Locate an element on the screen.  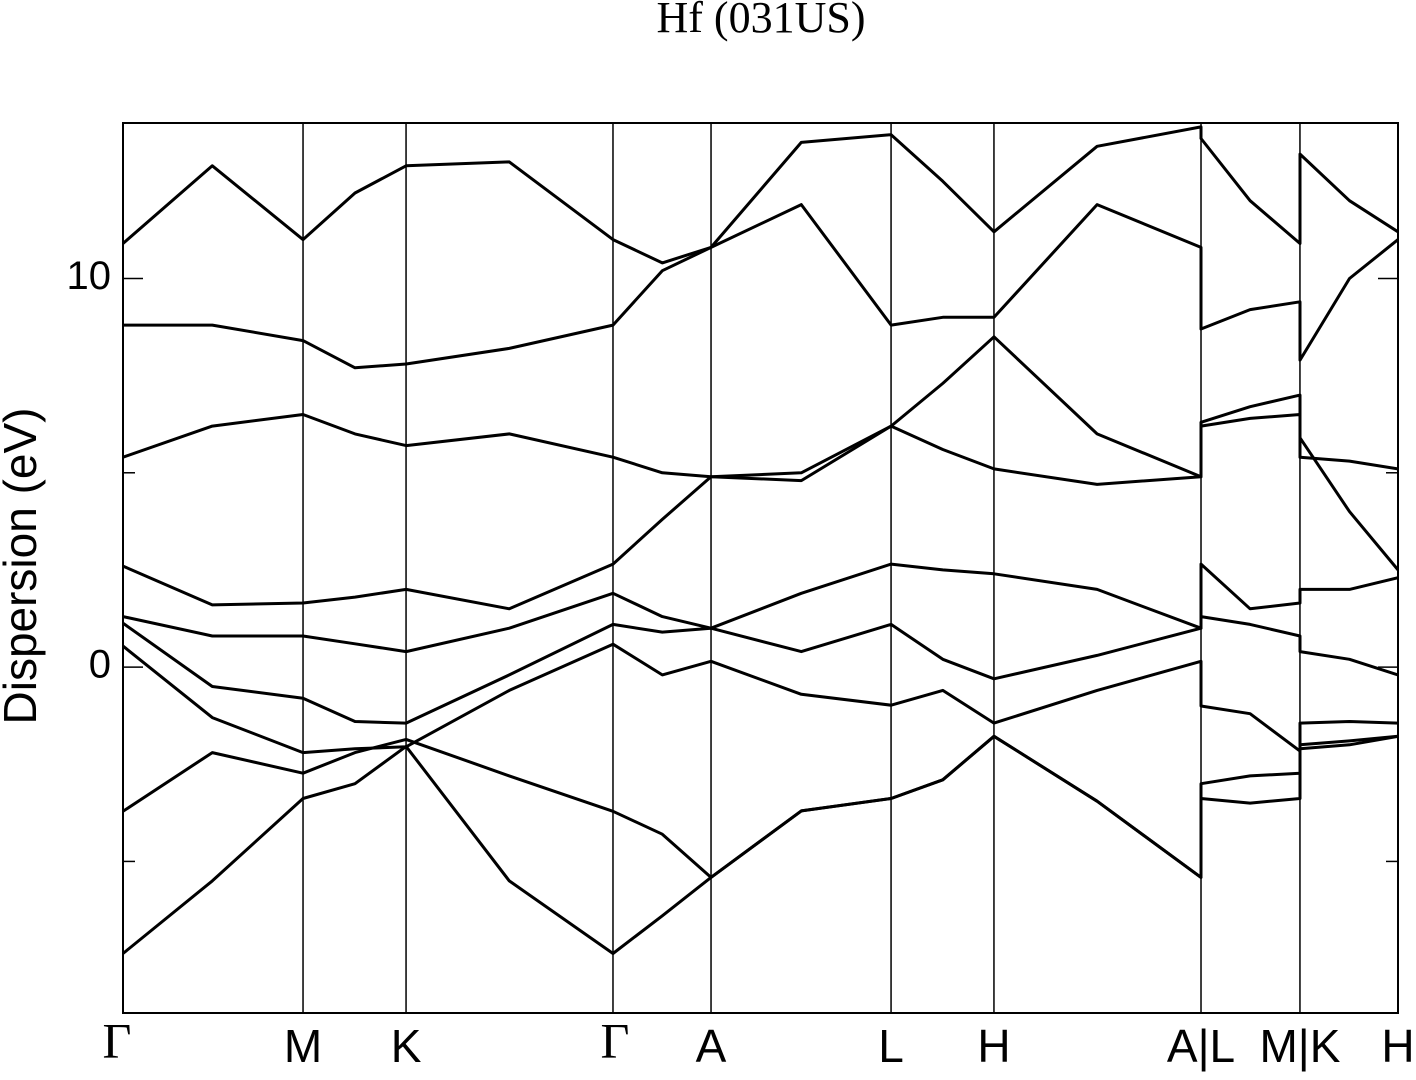
chart-title: Hf (031US) is located at coordinates (761, 21).